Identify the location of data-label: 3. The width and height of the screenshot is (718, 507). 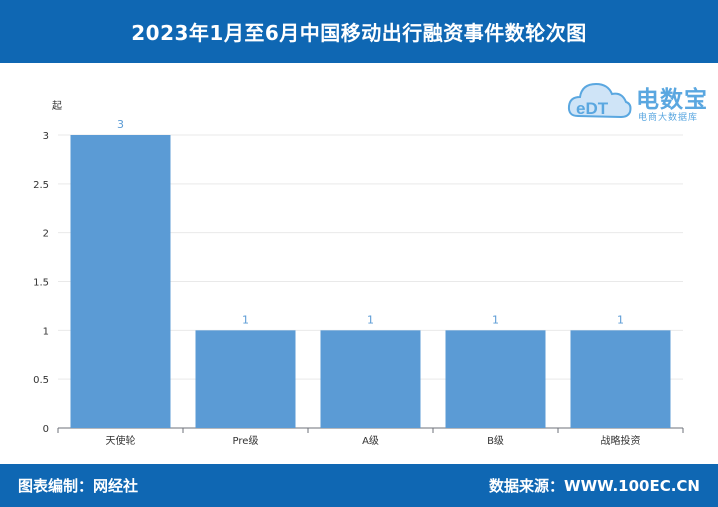
(120, 124).